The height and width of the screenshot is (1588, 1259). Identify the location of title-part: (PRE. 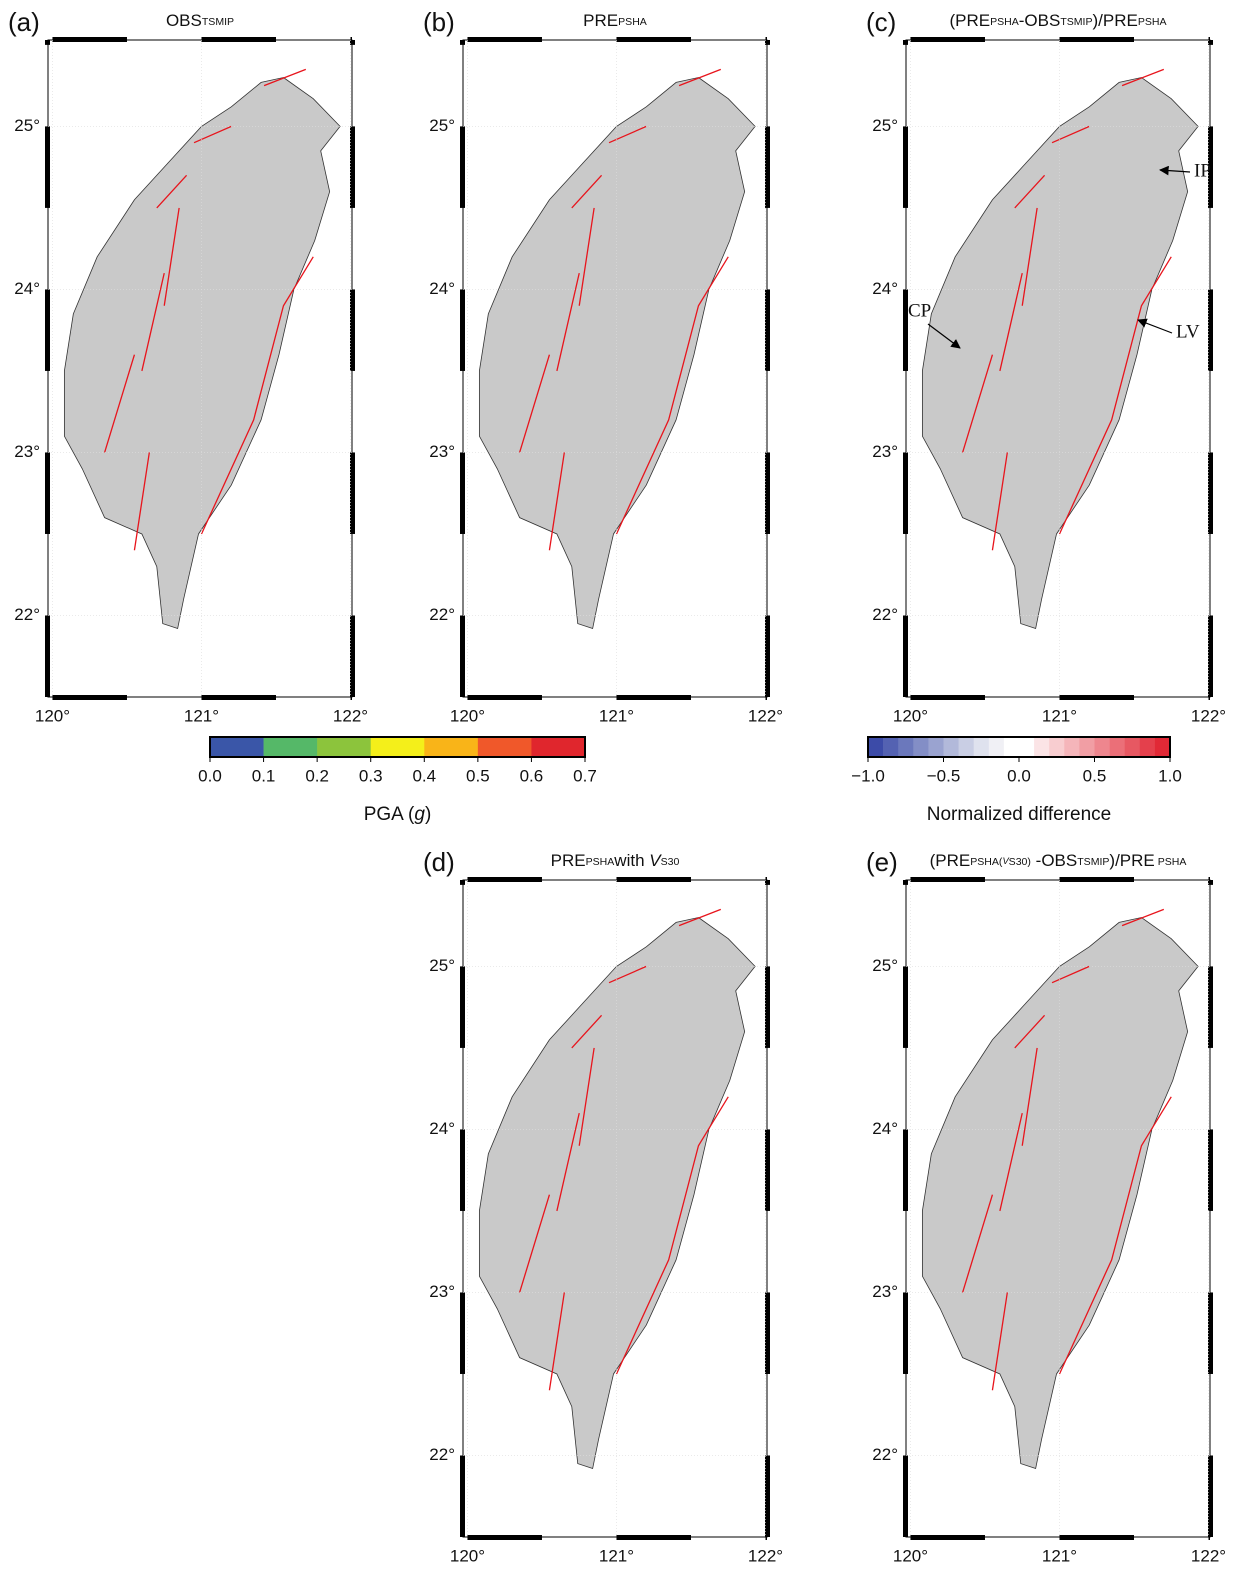
(950, 860).